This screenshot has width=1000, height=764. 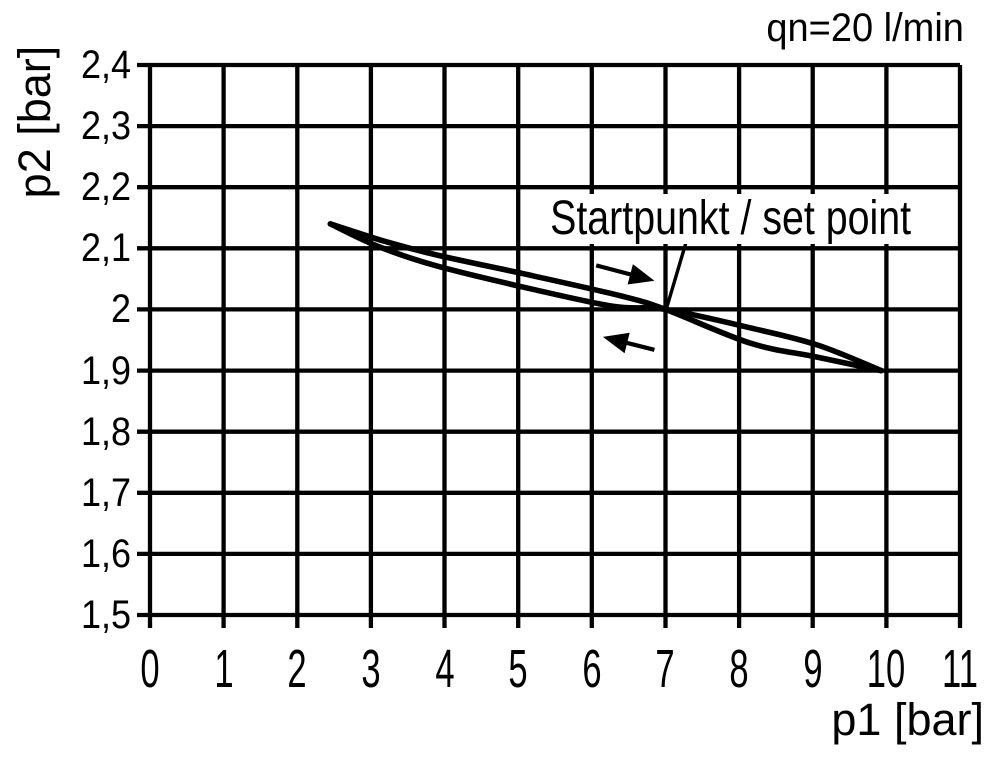 I want to click on x-tick-label: 8, so click(x=739, y=669).